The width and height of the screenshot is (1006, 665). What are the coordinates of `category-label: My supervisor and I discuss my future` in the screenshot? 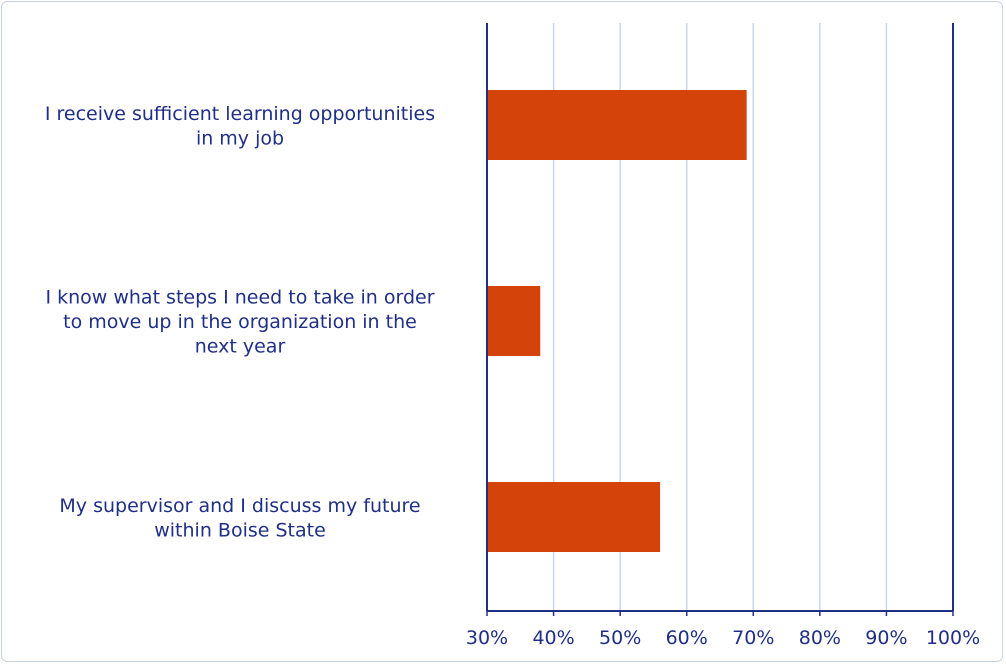 It's located at (239, 506).